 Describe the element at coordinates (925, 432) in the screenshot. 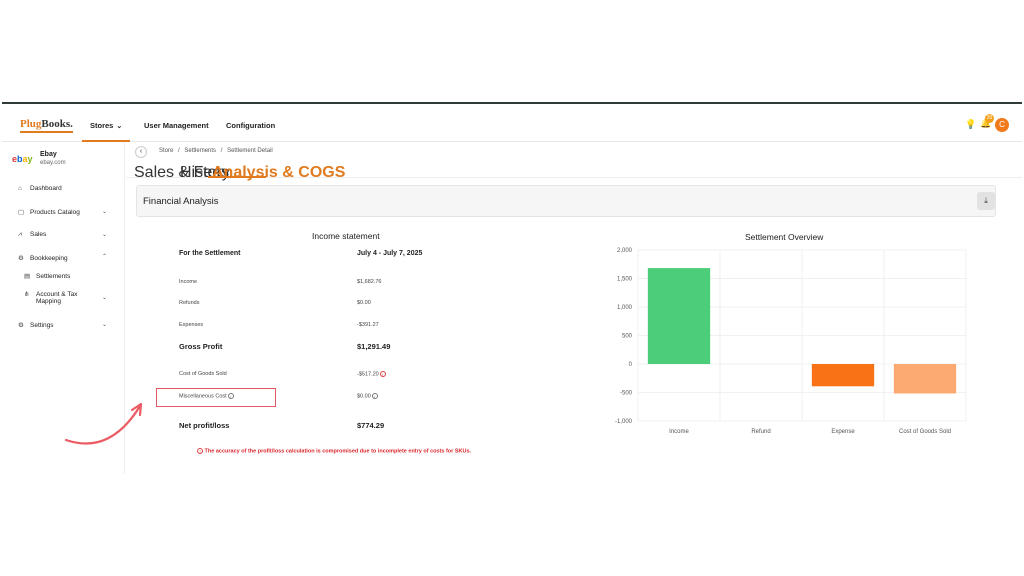

I see `x-tick-label: Cost of Goods Sold` at that location.